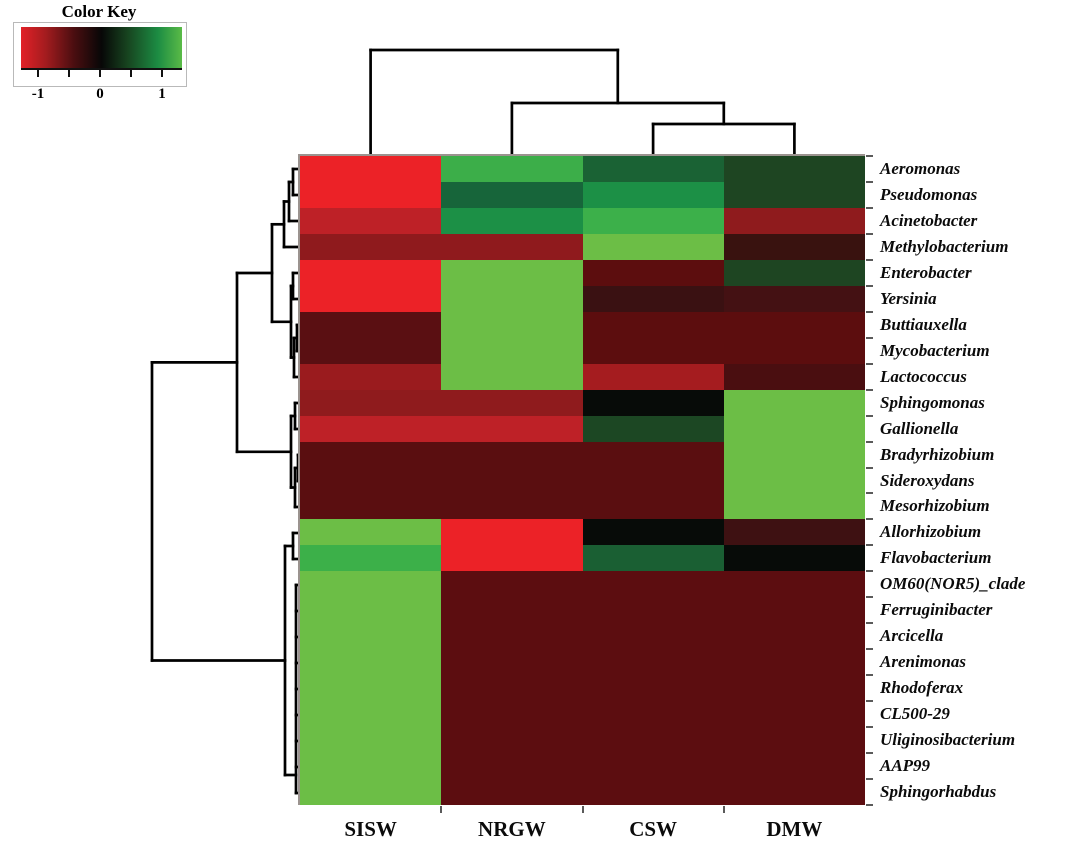 The image size is (1082, 859). What do you see at coordinates (371, 428) in the screenshot?
I see `heatmap-cell-Gallionella-SISW` at bounding box center [371, 428].